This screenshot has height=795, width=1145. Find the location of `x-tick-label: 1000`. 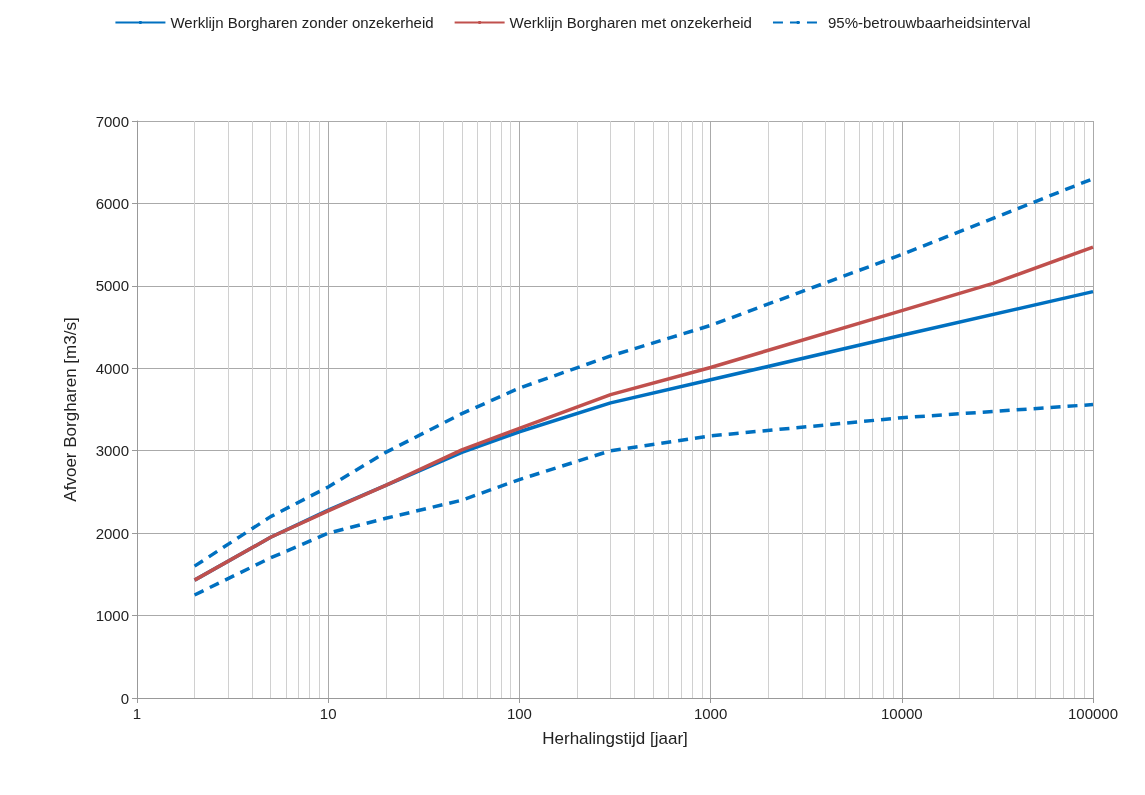

x-tick-label: 1000 is located at coordinates (710, 713).